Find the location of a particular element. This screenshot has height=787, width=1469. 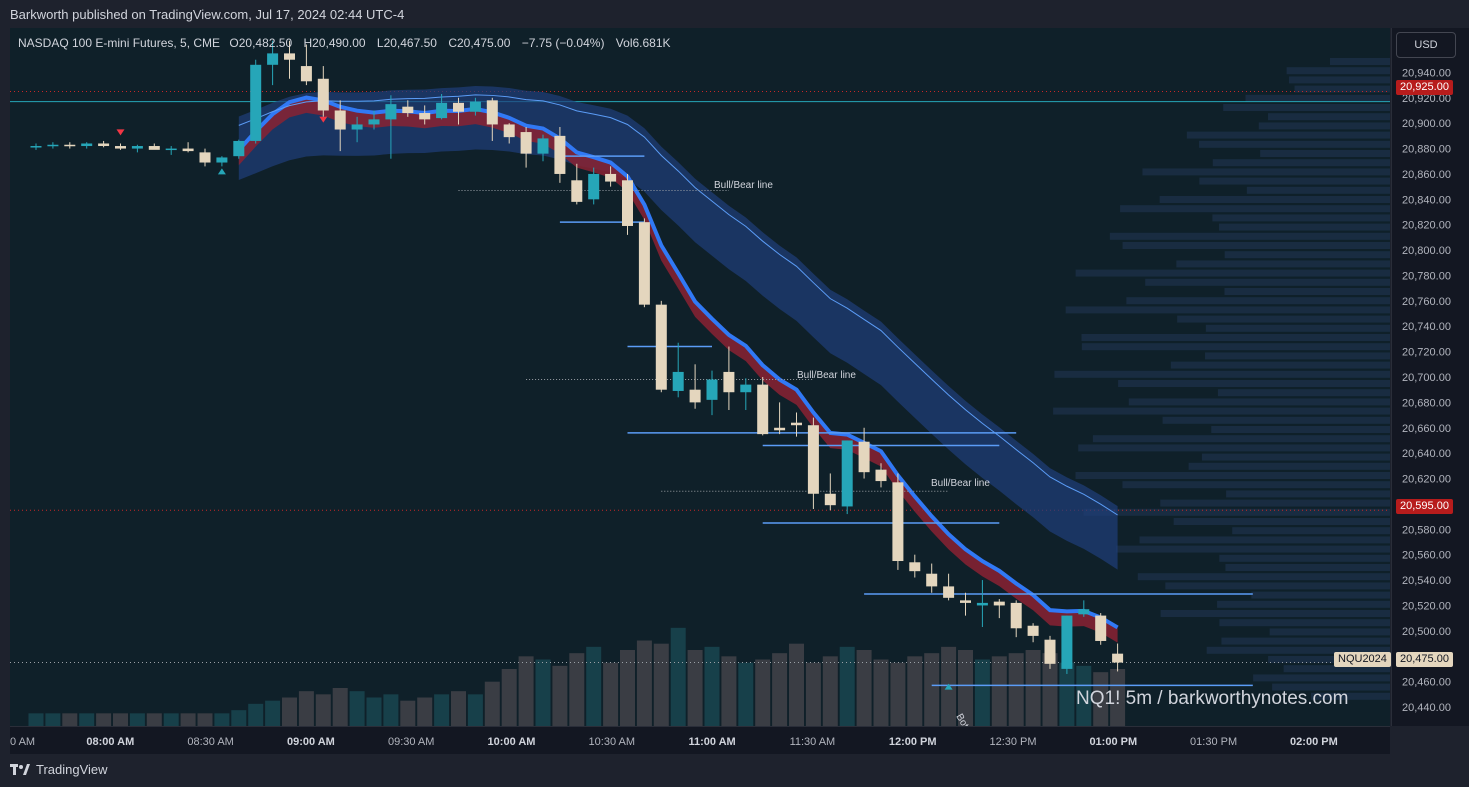

time-tick-label: 10:00 AM is located at coordinates (512, 742).